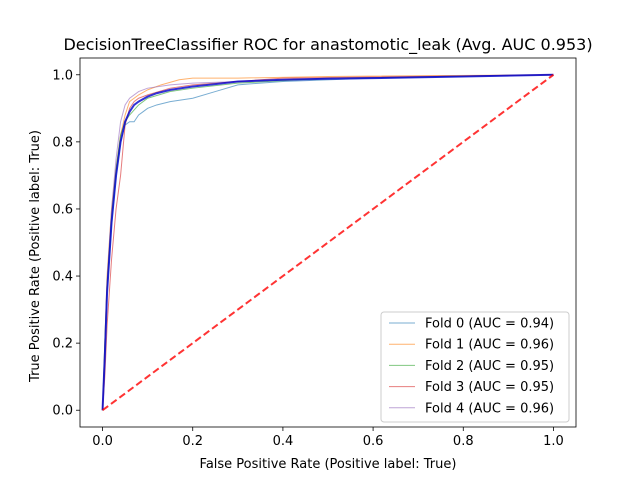 This screenshot has width=640, height=480. I want to click on x-tick-label: 0.8, so click(463, 441).